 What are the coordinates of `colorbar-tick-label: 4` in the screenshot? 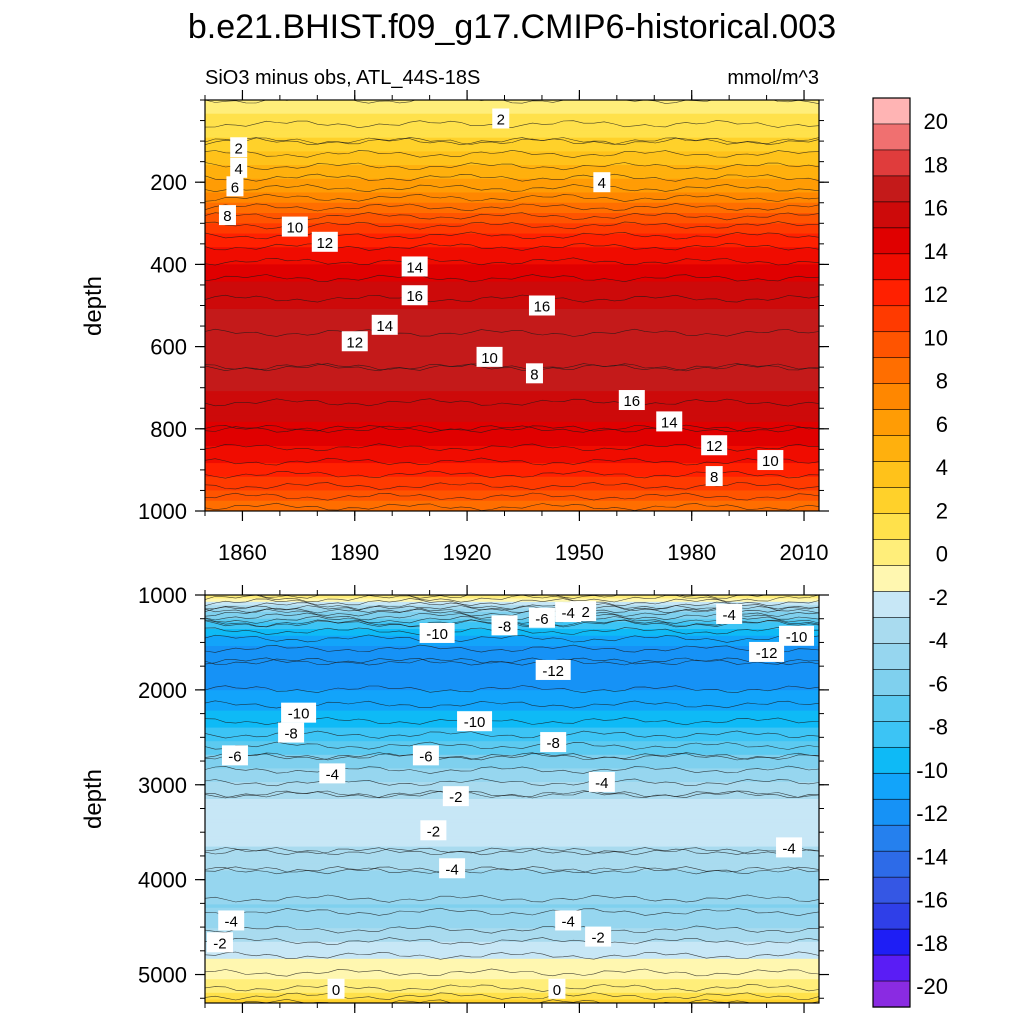 It's located at (942, 467).